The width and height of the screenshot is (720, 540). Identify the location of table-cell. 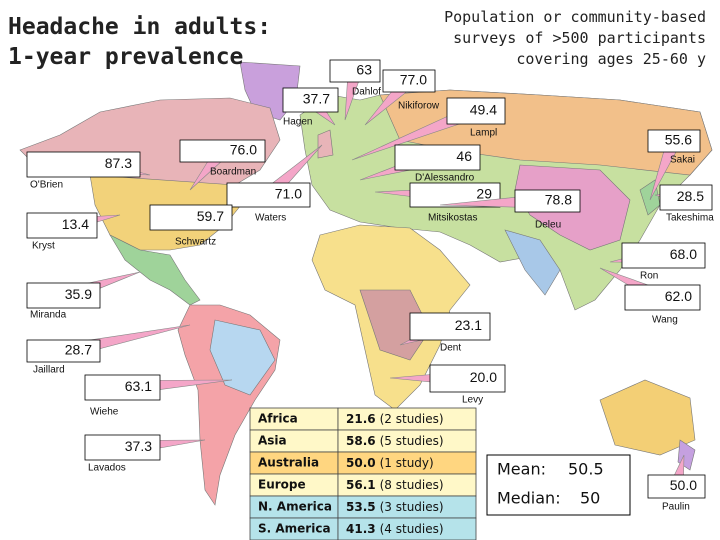
(407, 528).